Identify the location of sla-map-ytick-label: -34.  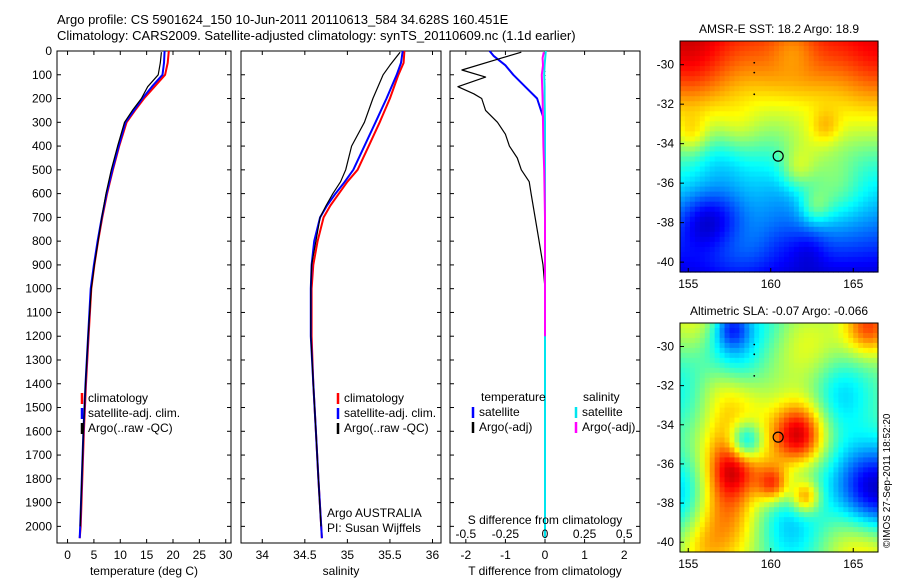
(666, 425).